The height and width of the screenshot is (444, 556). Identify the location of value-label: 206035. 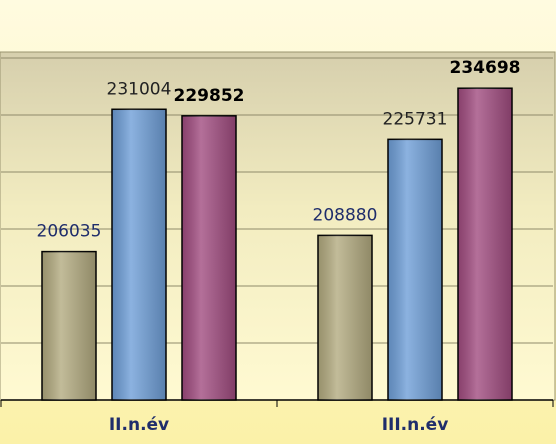
(69, 232).